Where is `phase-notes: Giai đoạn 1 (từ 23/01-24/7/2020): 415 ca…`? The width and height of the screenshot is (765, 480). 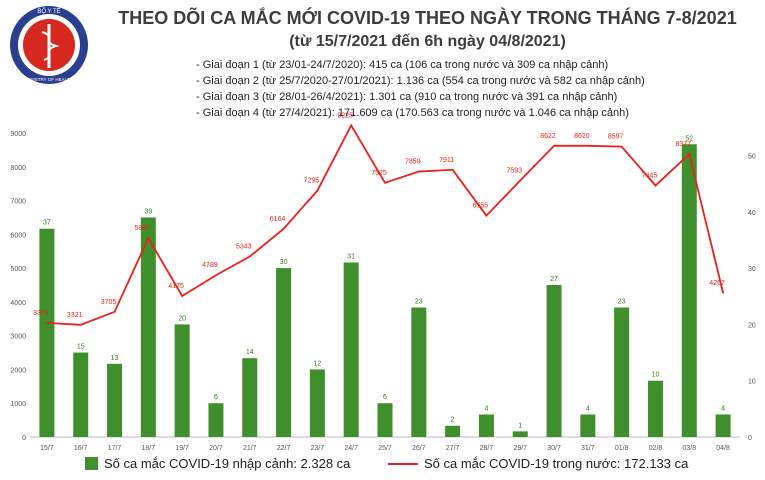 phase-notes: Giai đoạn 1 (từ 23/01-24/7/2020): 415 ca… is located at coordinates (420, 89).